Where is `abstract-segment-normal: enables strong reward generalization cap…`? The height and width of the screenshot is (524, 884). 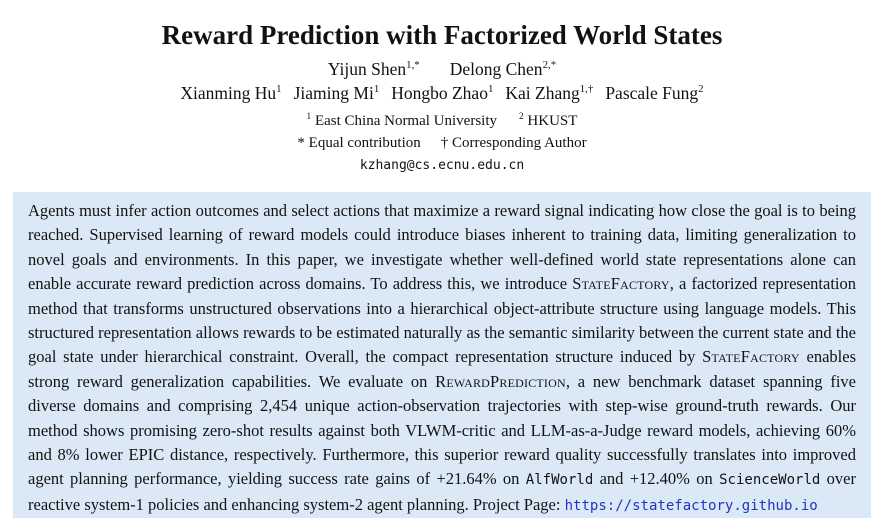
abstract-segment-normal: enables strong reward generalization cap… is located at coordinates (442, 369).